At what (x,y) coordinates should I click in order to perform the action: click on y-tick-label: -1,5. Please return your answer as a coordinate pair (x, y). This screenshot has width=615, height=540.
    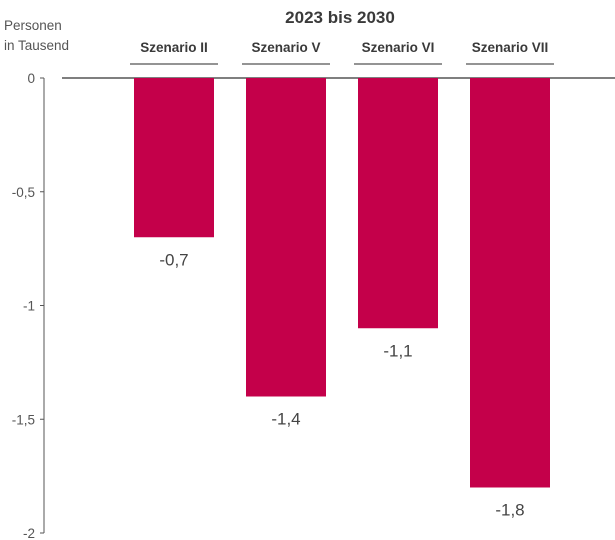
    Looking at the image, I should click on (23, 419).